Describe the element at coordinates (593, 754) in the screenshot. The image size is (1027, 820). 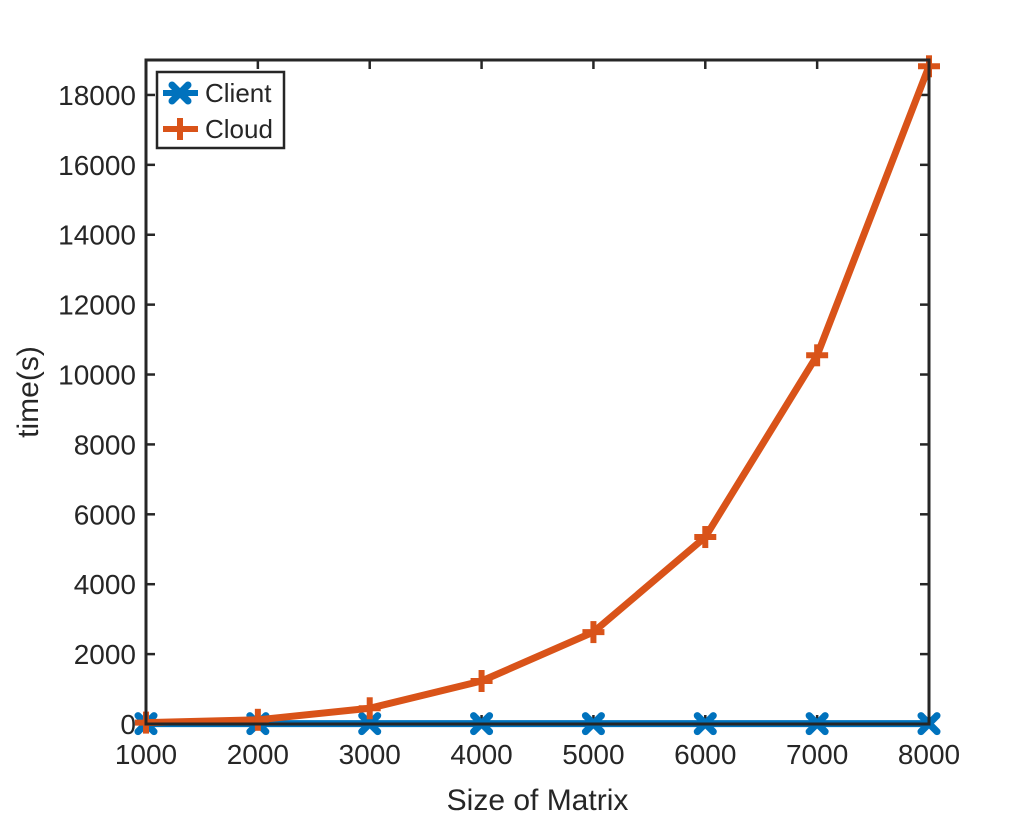
I see `x-tick-label: 5000` at that location.